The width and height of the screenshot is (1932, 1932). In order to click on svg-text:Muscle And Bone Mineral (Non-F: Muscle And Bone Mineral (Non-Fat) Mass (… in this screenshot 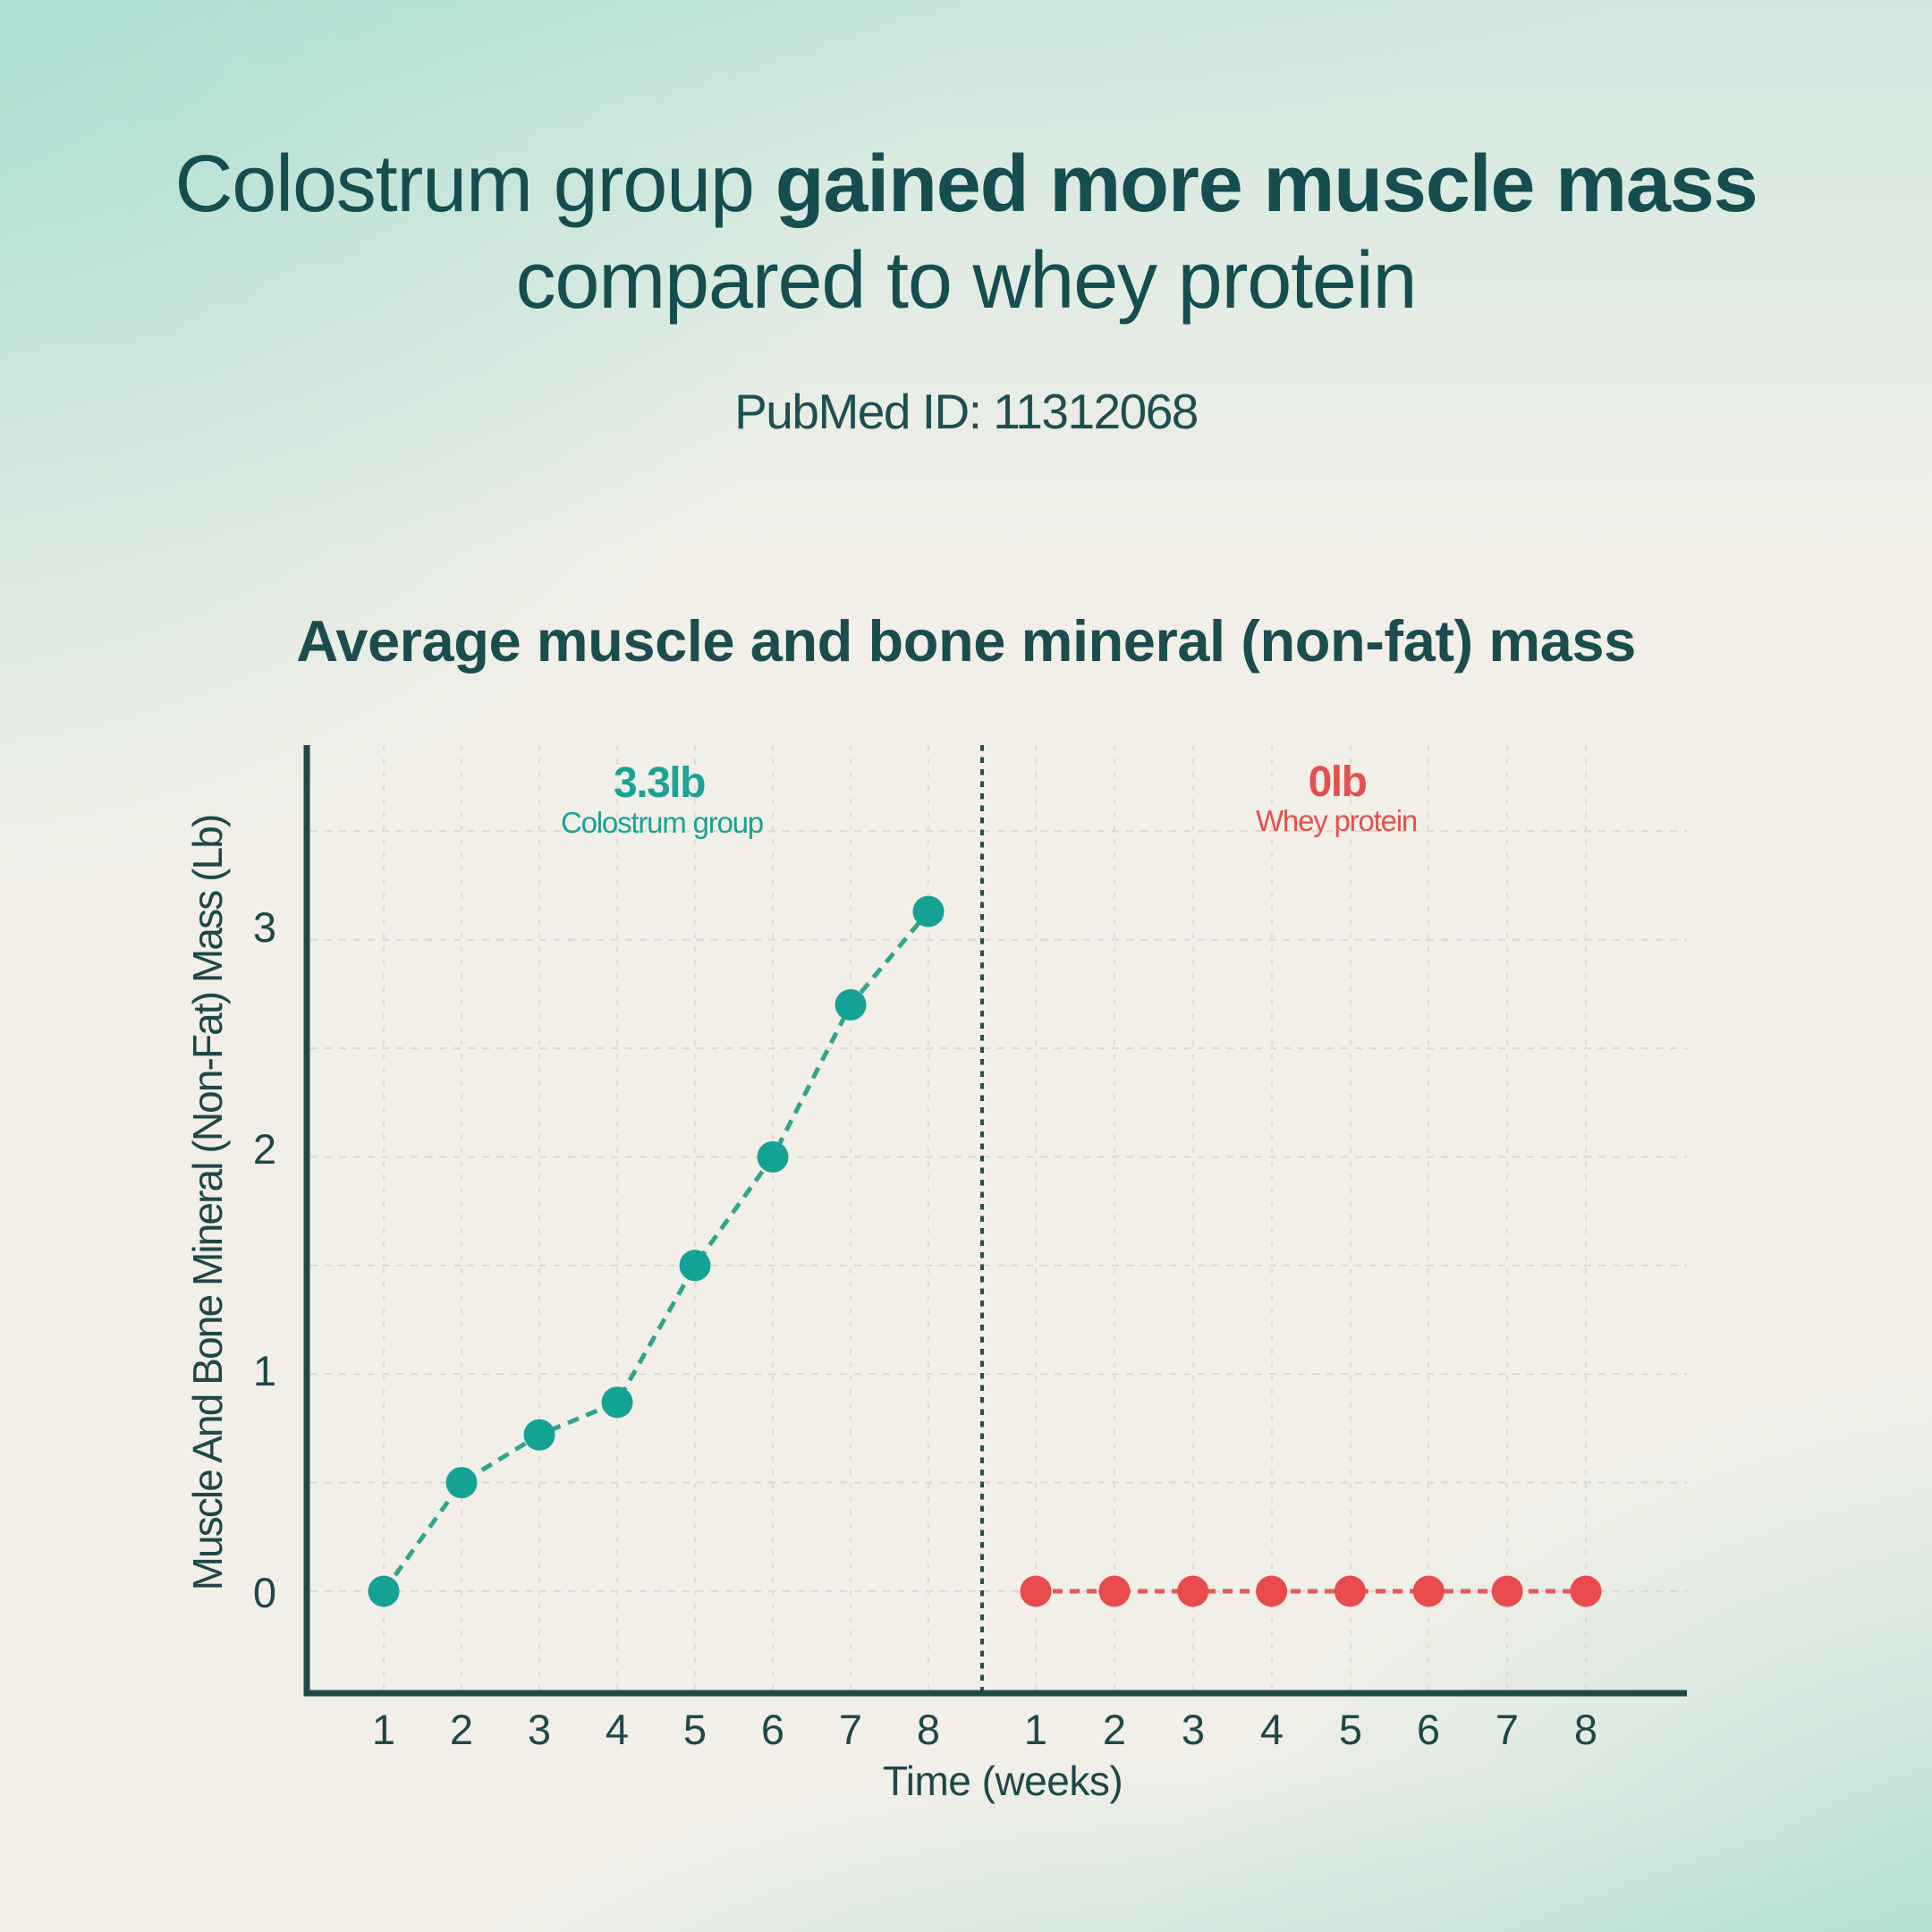, I will do `click(207, 1203)`.